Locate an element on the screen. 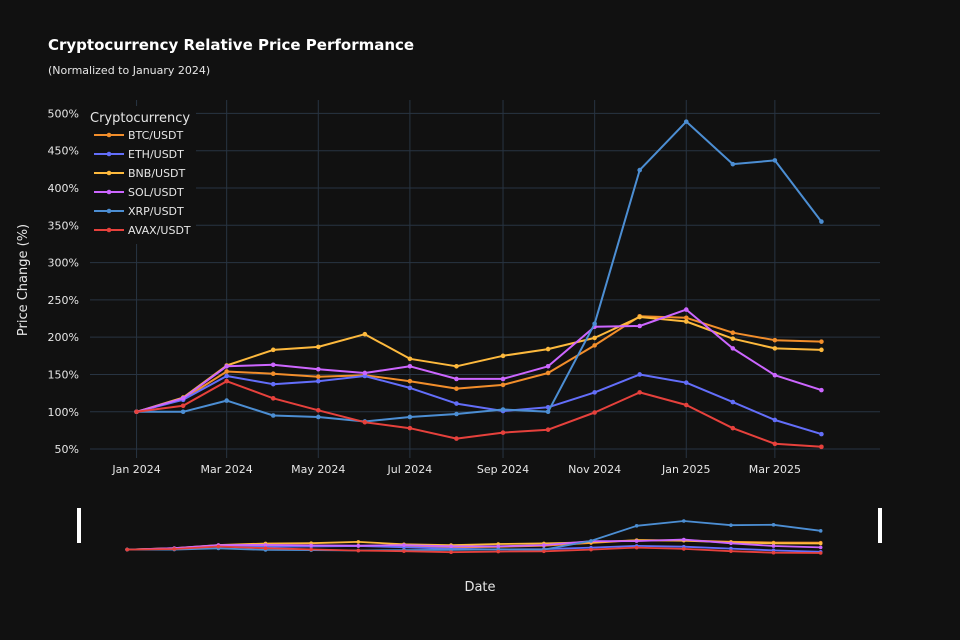 Image resolution: width=960 pixels, height=640 pixels. slider-series-line is located at coordinates (474, 549).